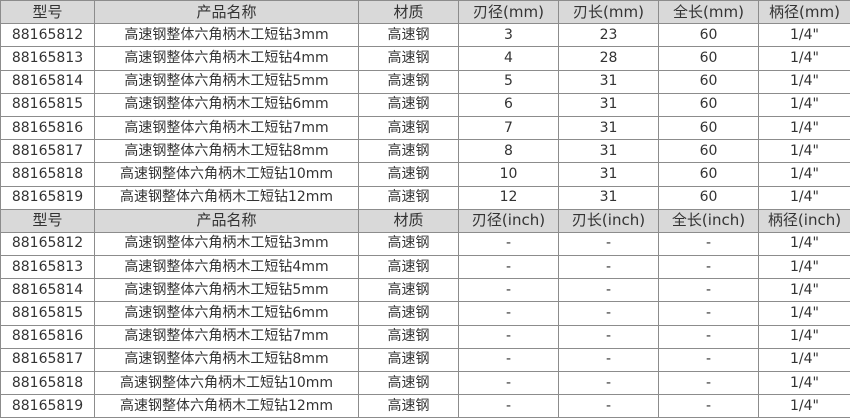  Describe the element at coordinates (708, 12) in the screenshot. I see `column-header: 全长(mm)` at that location.